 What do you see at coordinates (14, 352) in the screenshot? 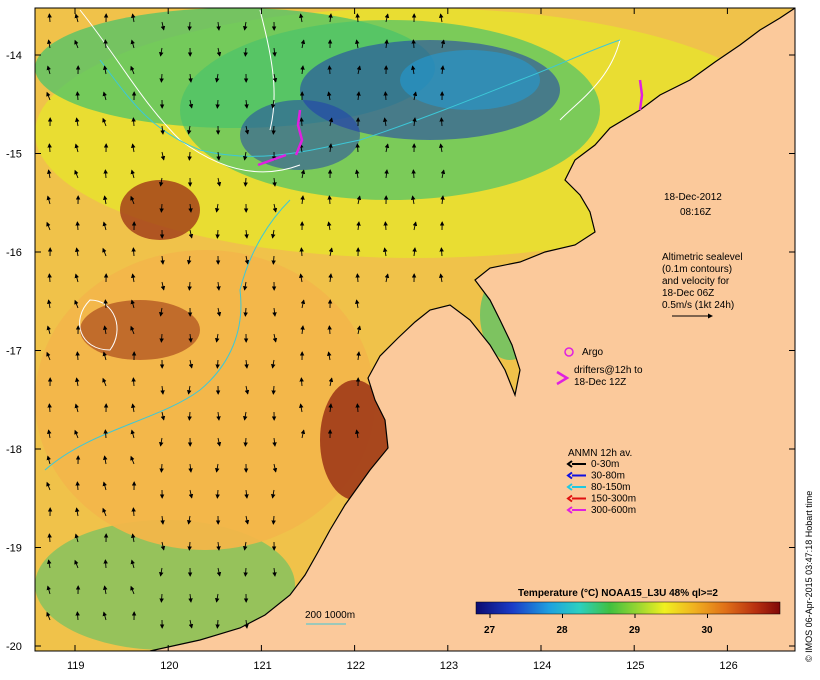
I see `lat-tick-label: -17` at bounding box center [14, 352].